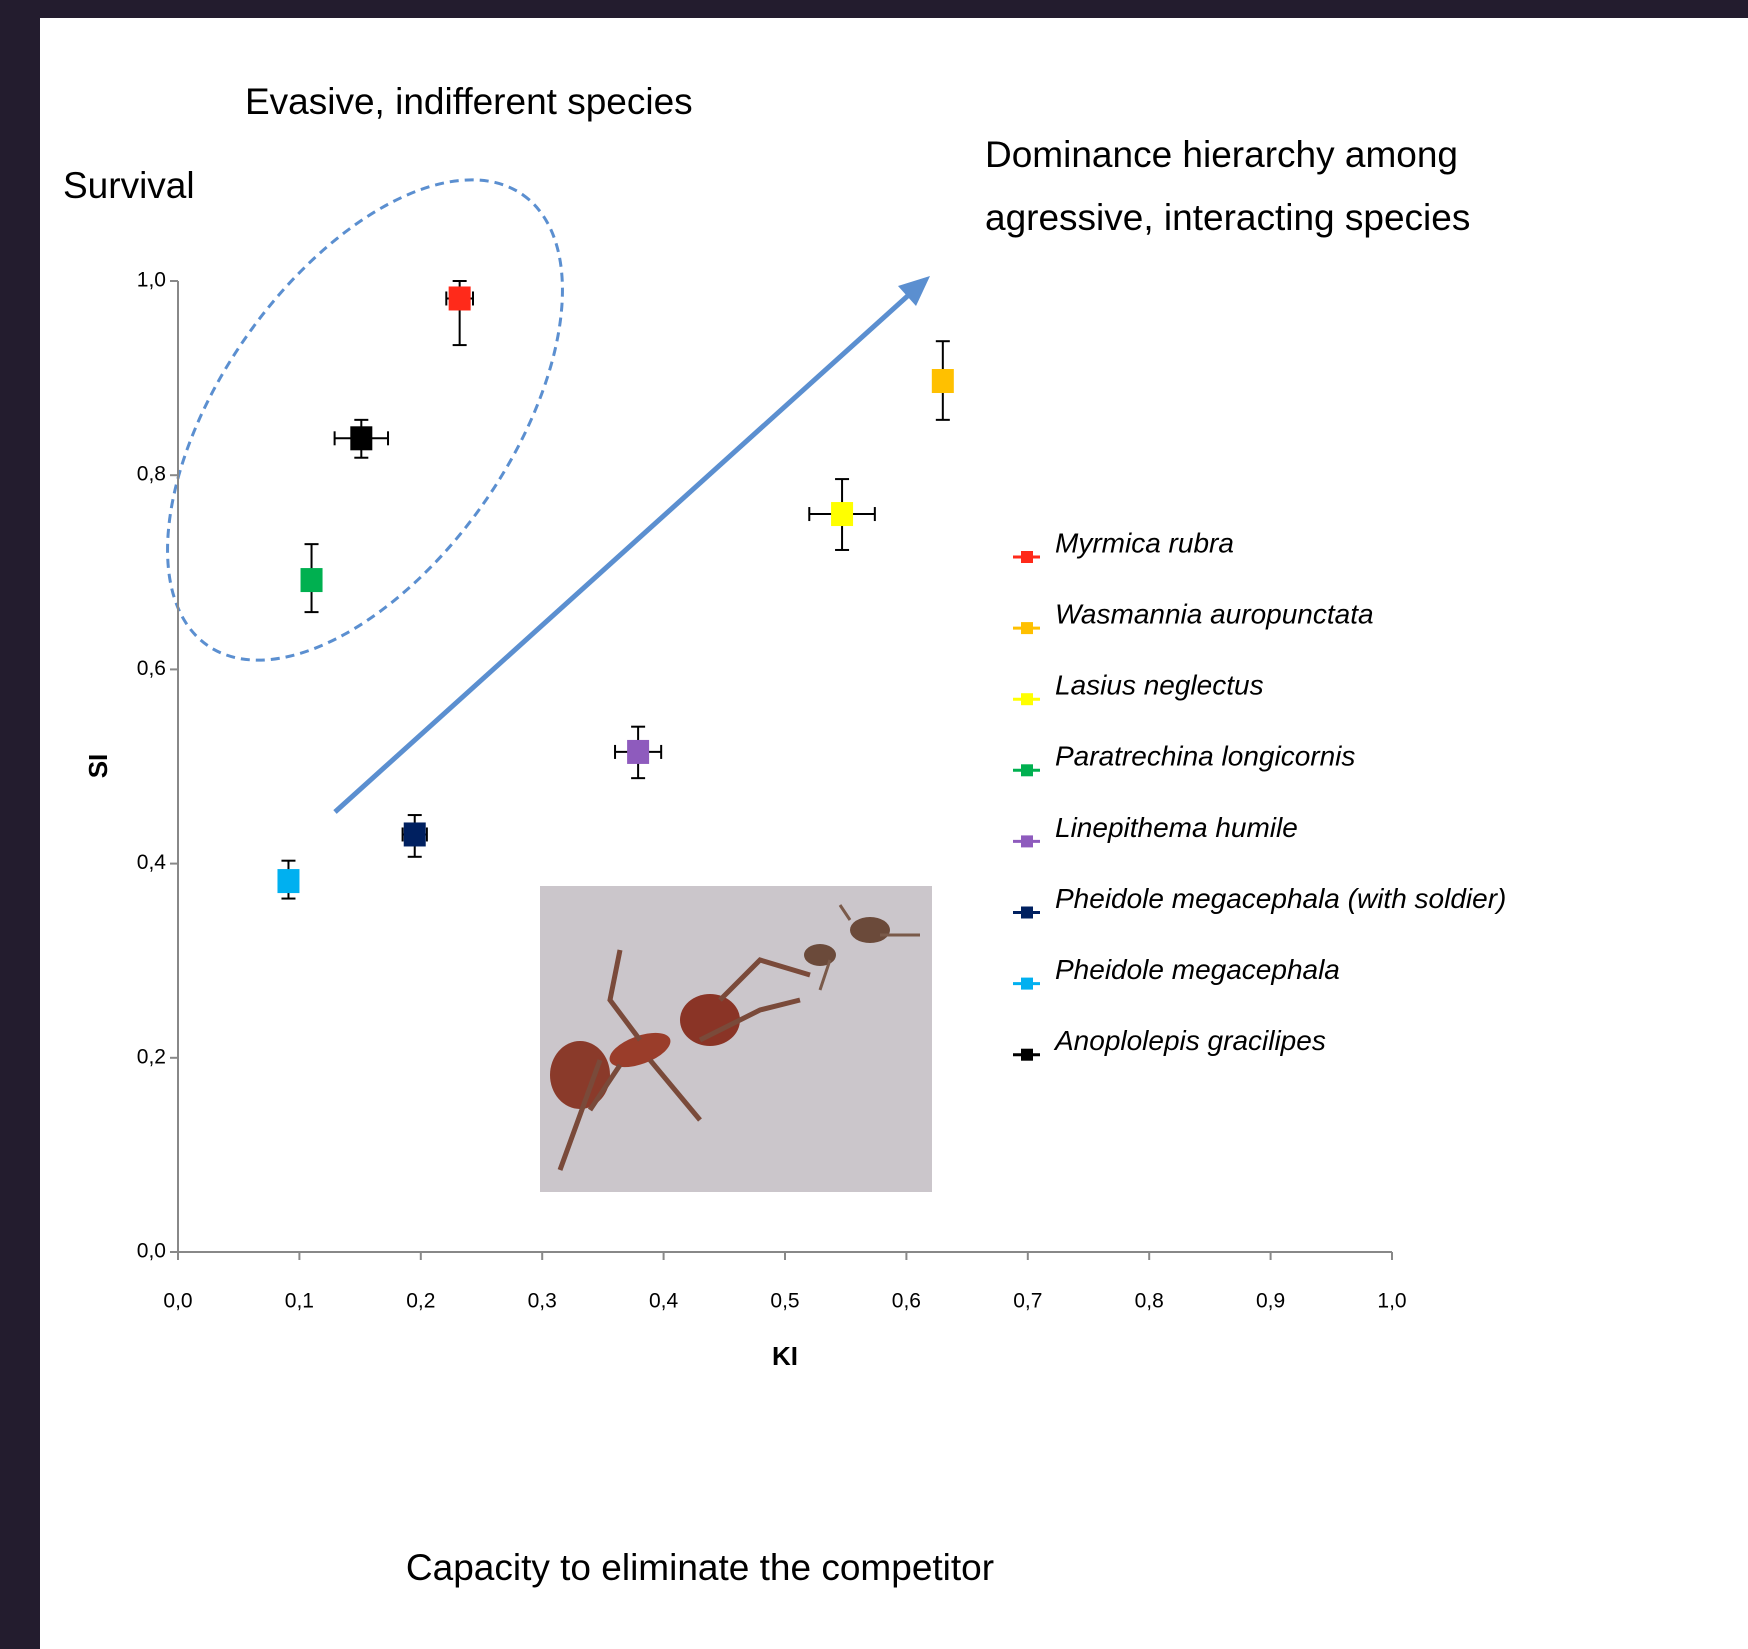 The image size is (1748, 1649). What do you see at coordinates (151, 474) in the screenshot?
I see `y-tick-label: 0,8` at bounding box center [151, 474].